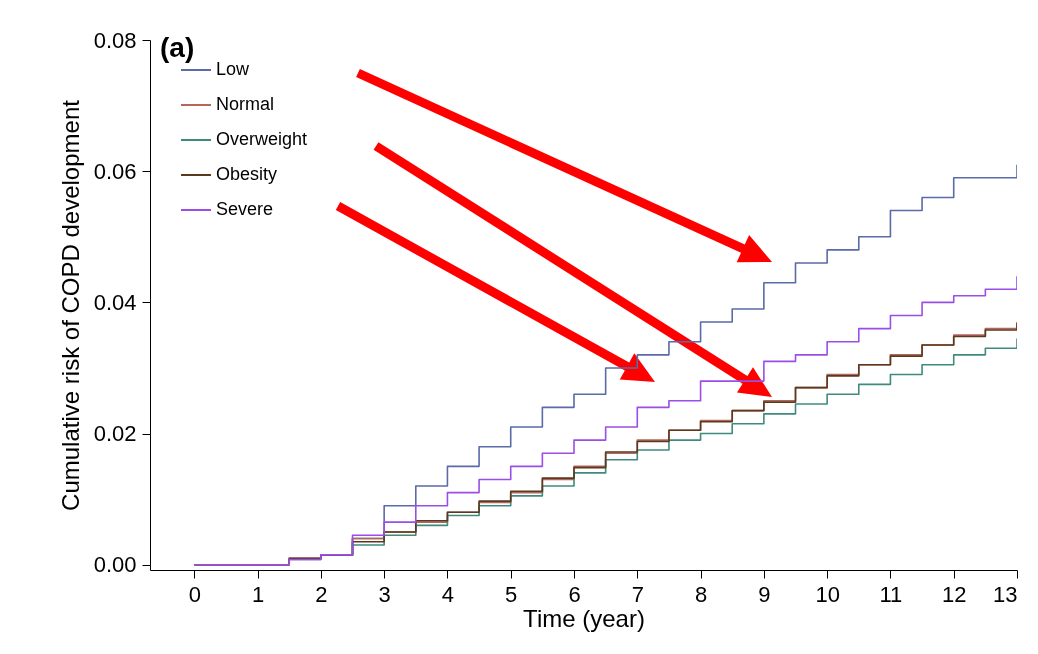 The image size is (1038, 654). I want to click on legend-label: Overweight, so click(262, 139).